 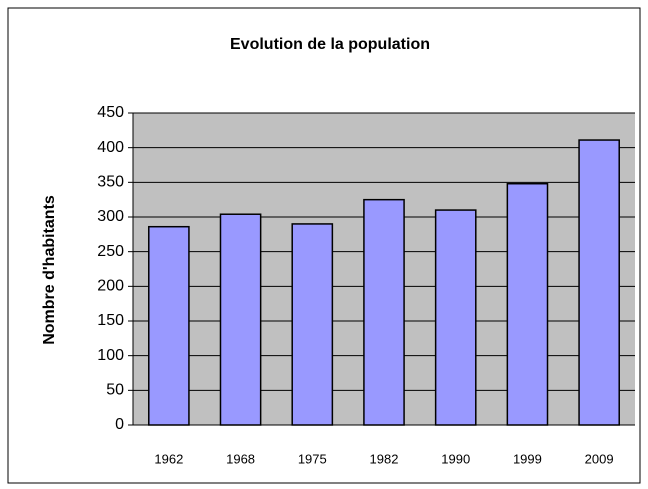 I want to click on x-tick-label: 1975, so click(x=312, y=458).